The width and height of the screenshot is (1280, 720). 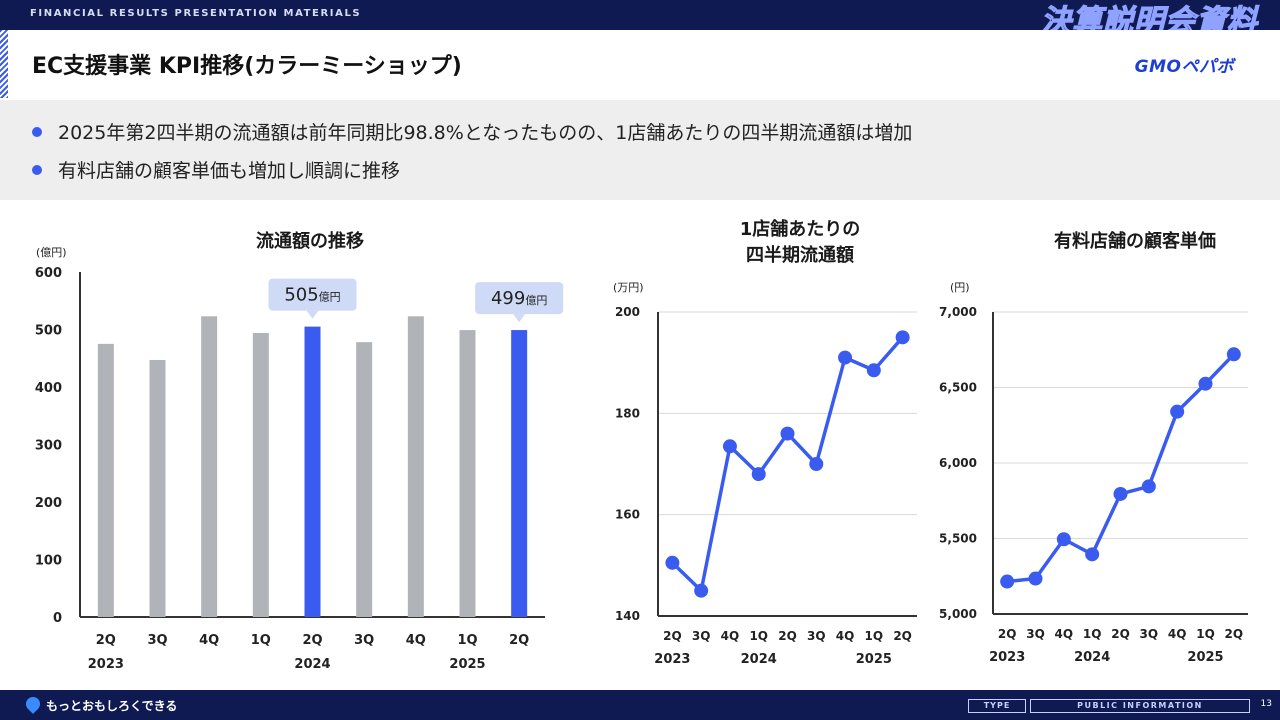 I want to click on page-number: 13, so click(x=1266, y=704).